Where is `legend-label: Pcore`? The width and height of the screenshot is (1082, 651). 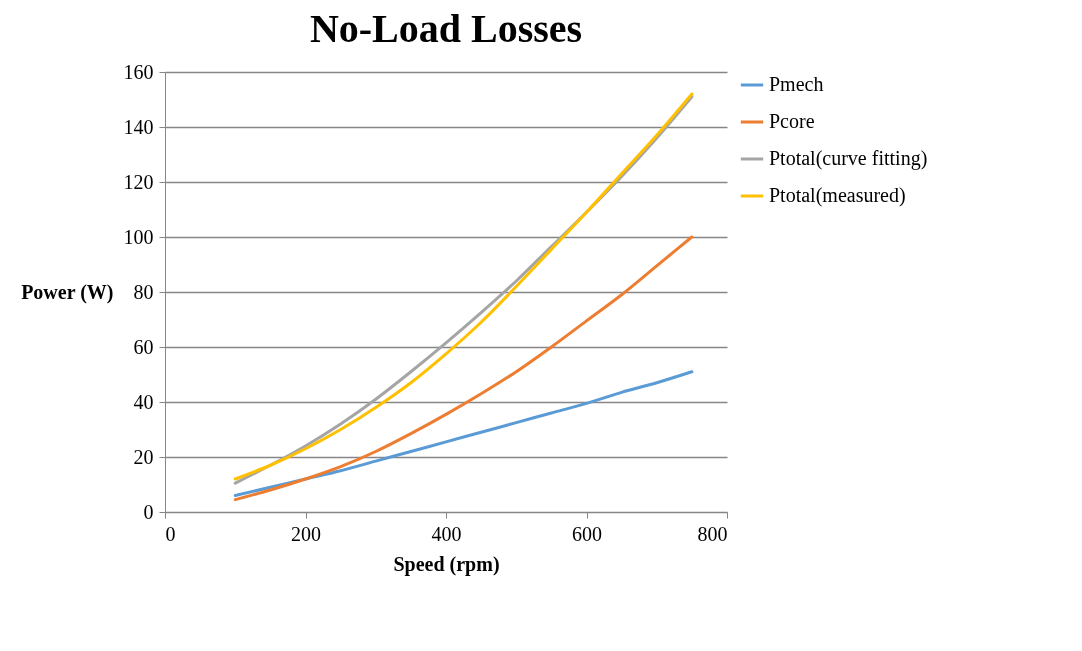
legend-label: Pcore is located at coordinates (792, 121).